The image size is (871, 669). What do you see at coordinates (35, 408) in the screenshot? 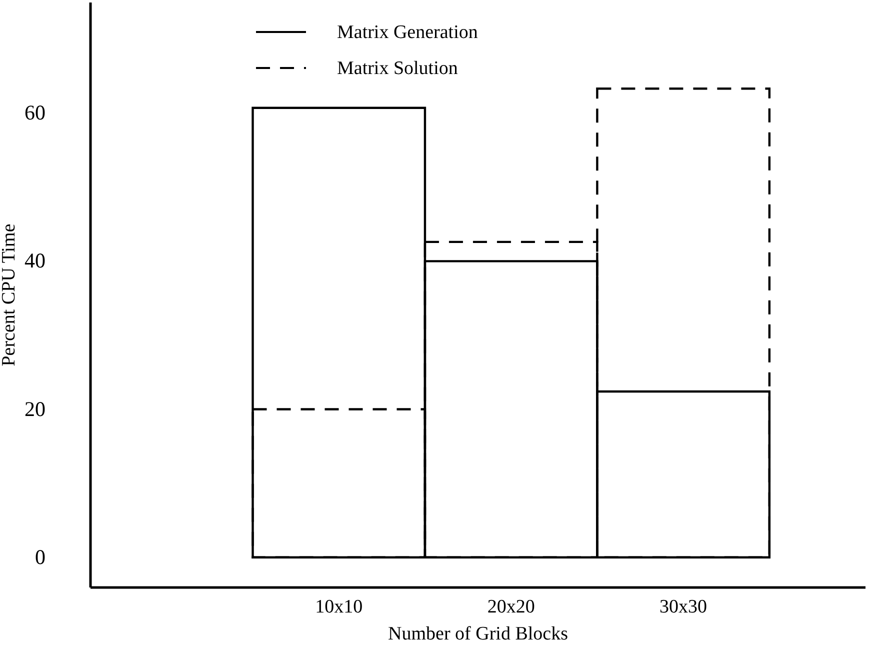
I see `y-tick-label: 20` at bounding box center [35, 408].